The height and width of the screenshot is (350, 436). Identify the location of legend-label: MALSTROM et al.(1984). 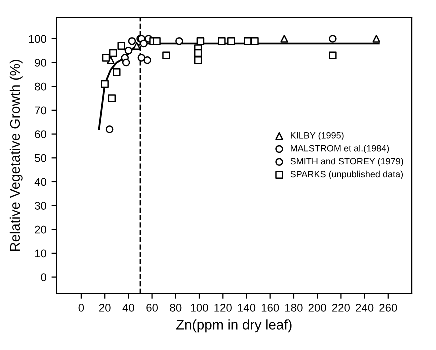
(340, 149).